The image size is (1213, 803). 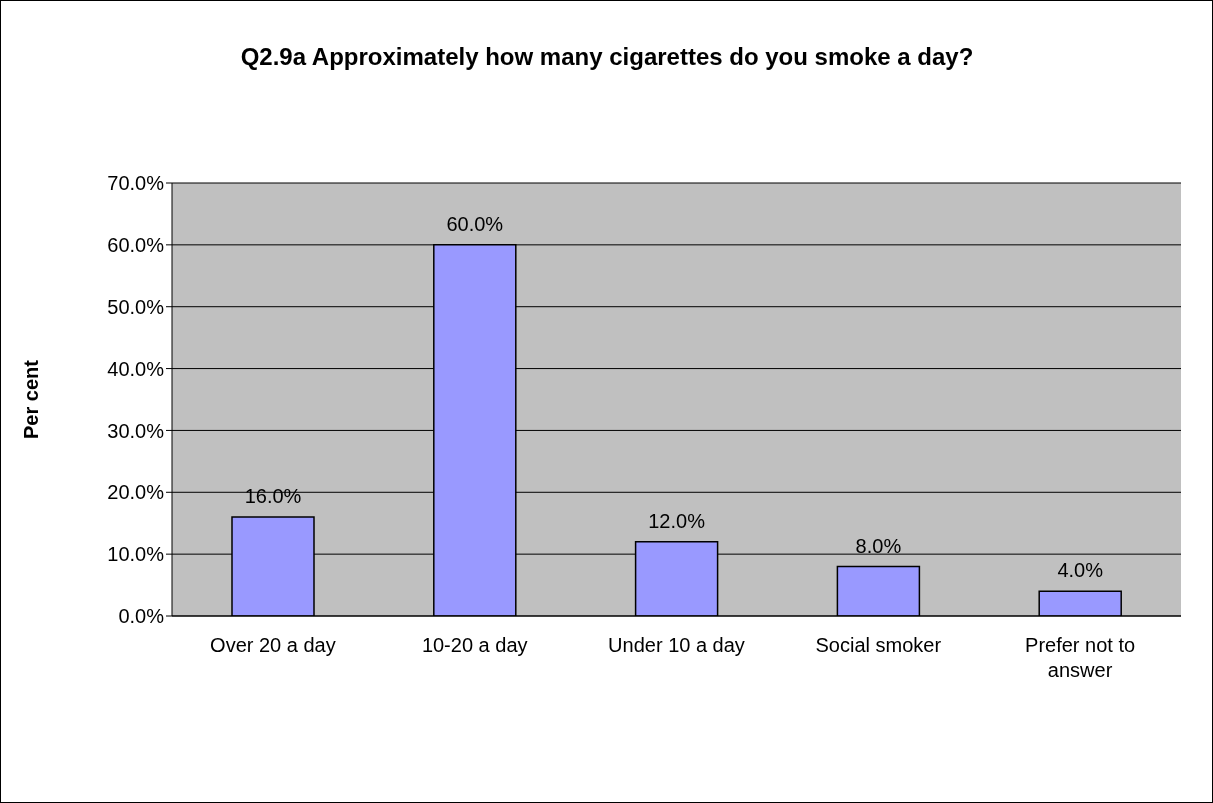 What do you see at coordinates (878, 645) in the screenshot?
I see `x-tick-label: Social smoker` at bounding box center [878, 645].